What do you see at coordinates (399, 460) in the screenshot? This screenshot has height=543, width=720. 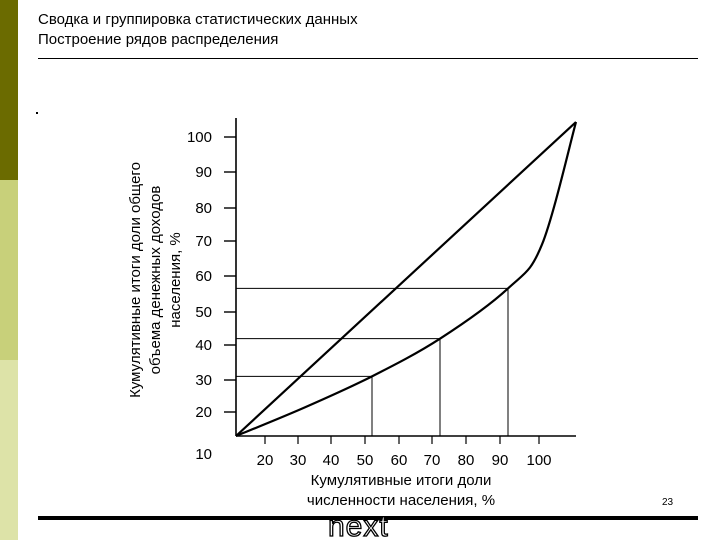 I see `x-tick-label: 60` at bounding box center [399, 460].